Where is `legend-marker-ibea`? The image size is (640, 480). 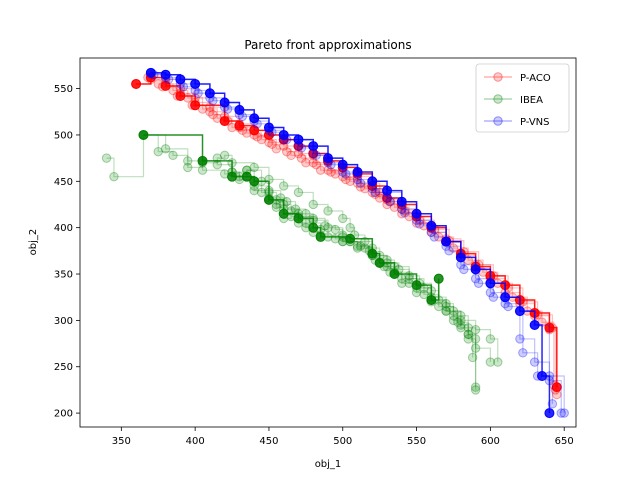
legend-marker-ibea is located at coordinates (498, 99).